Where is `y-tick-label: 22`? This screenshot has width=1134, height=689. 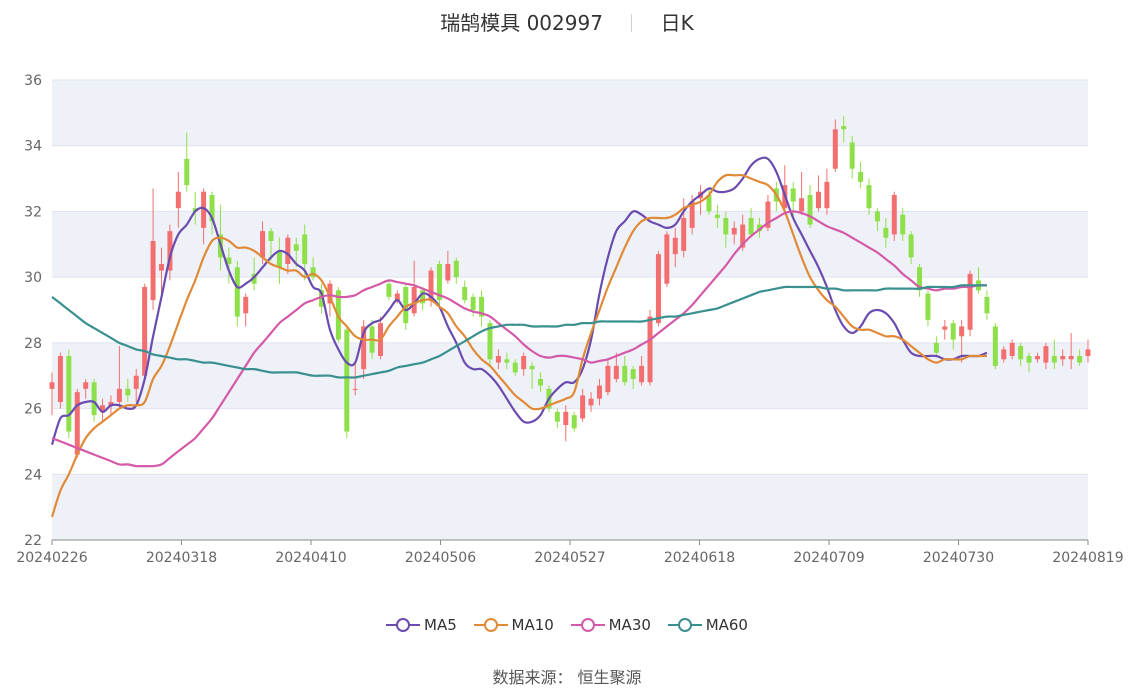
y-tick-label: 22 is located at coordinates (33, 541).